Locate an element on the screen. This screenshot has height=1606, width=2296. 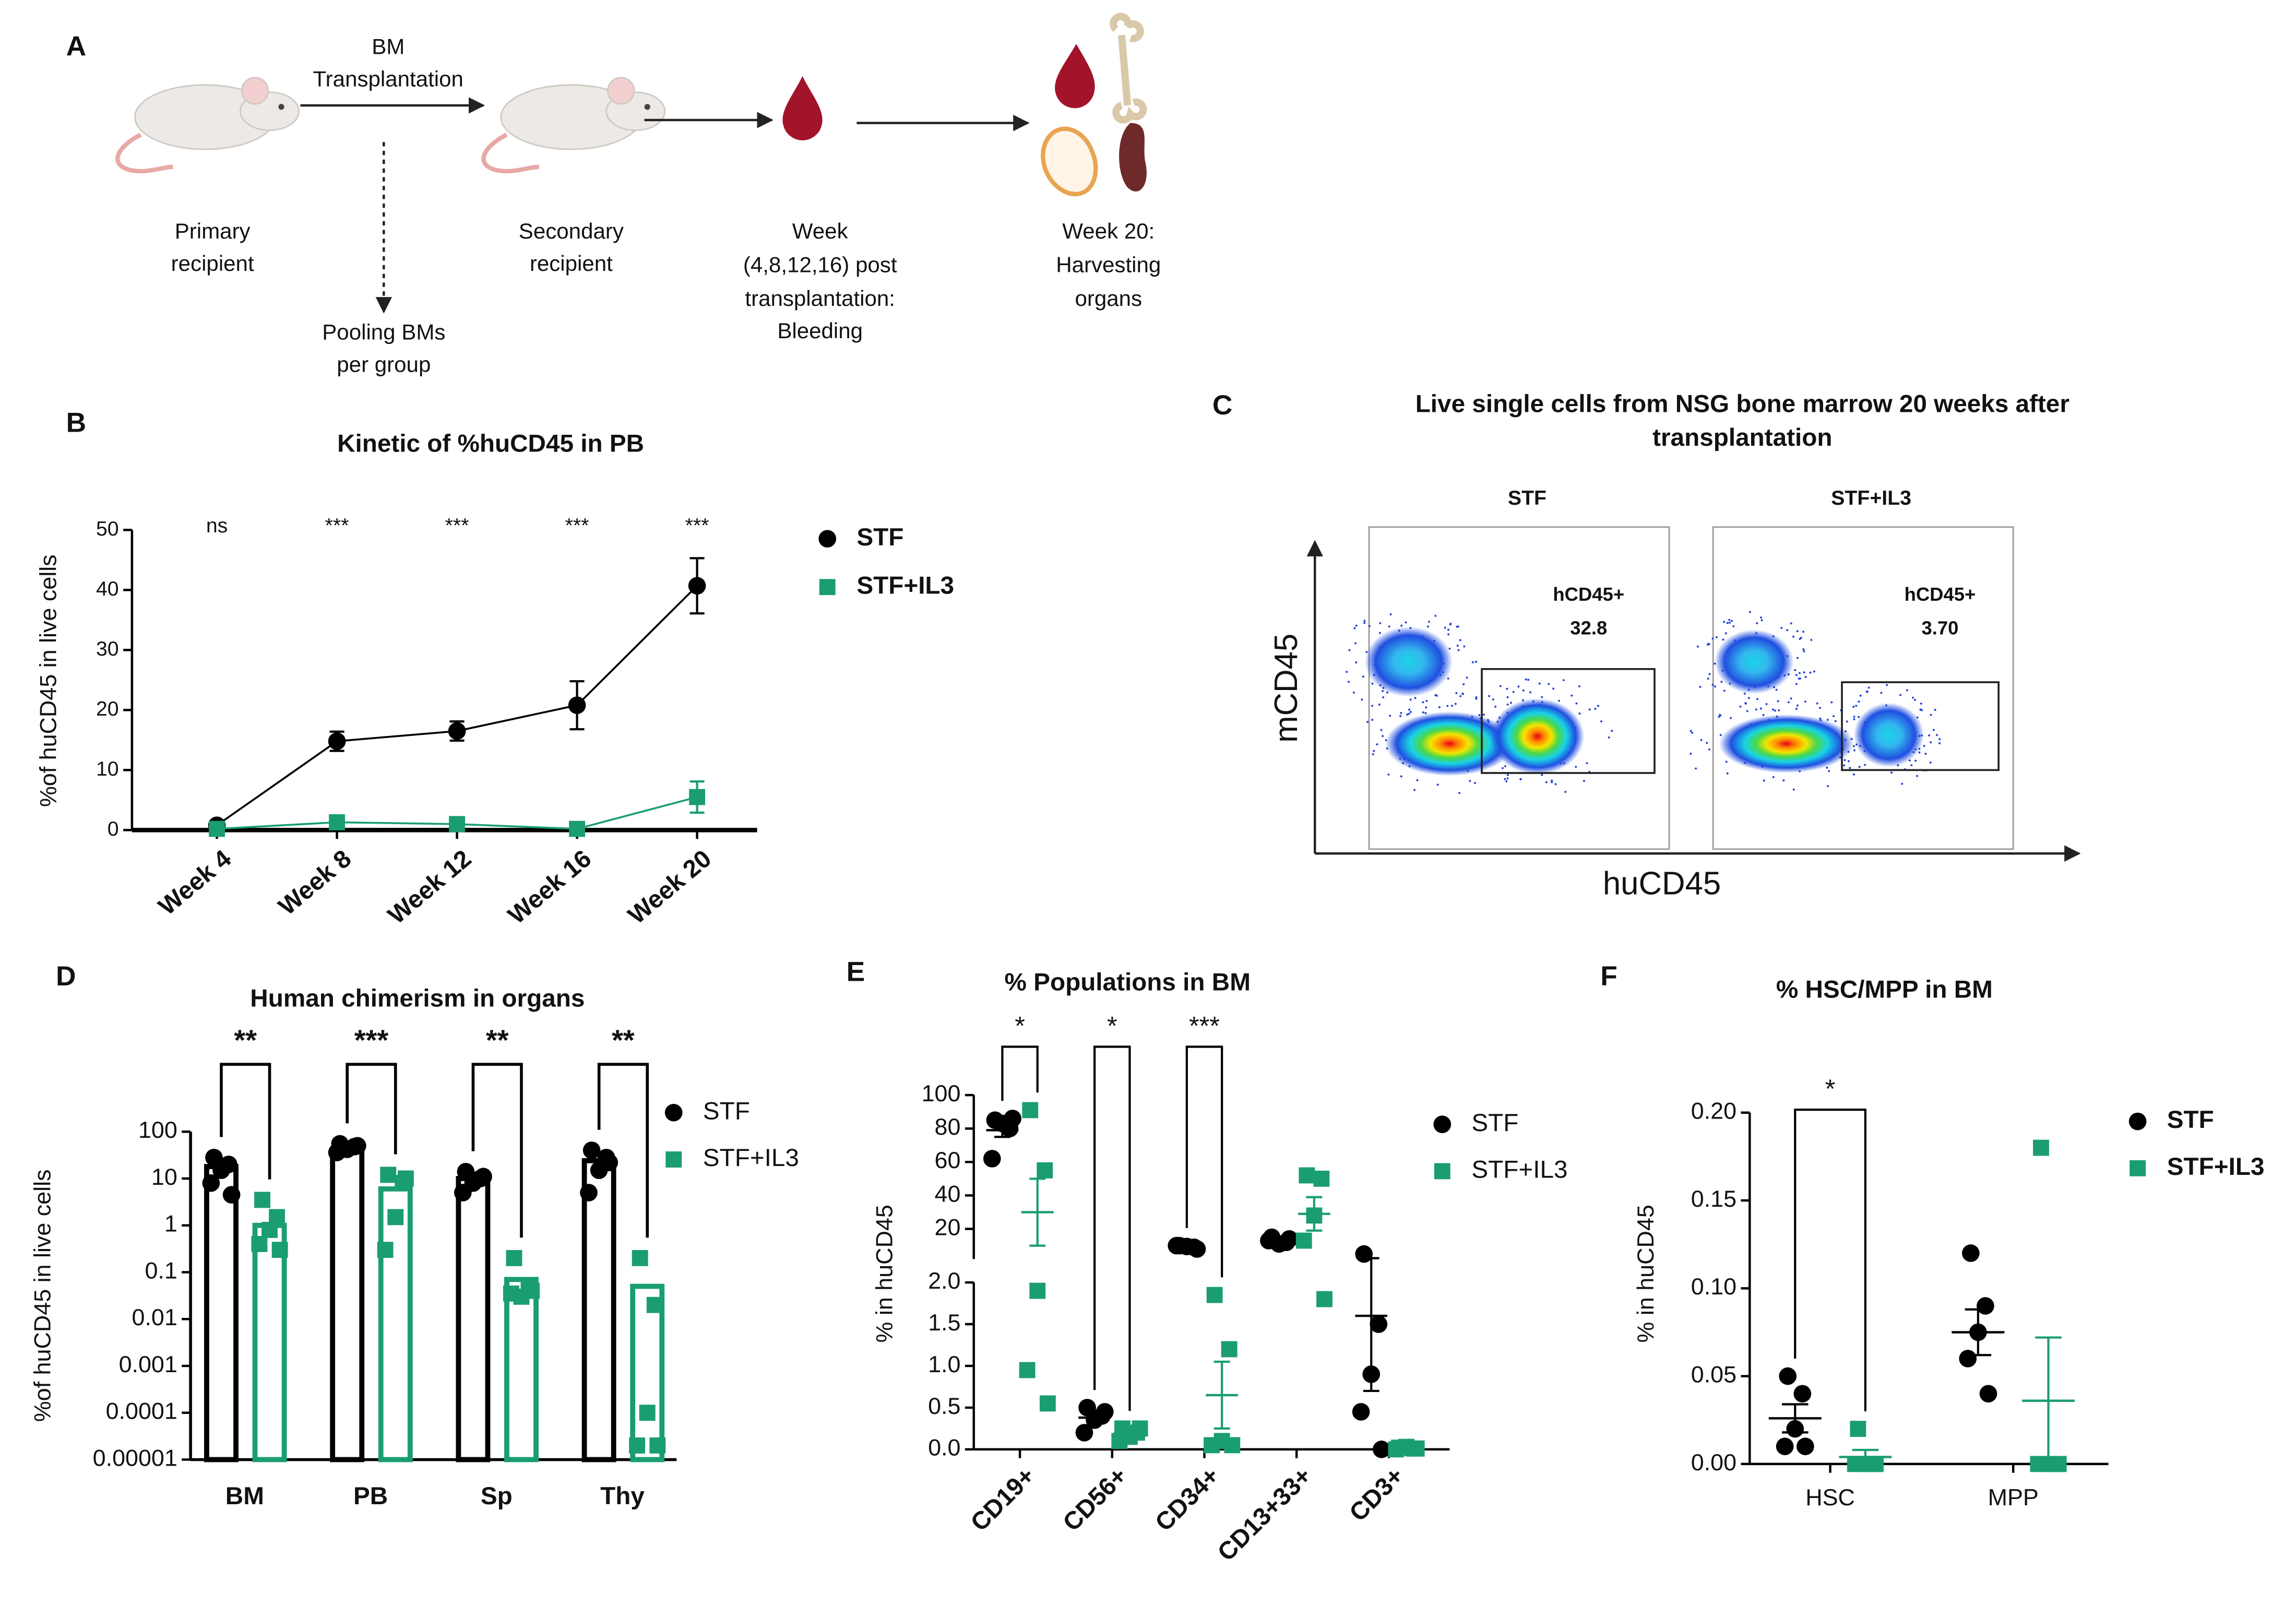
x-tick-label: Week 16 is located at coordinates (550, 887).